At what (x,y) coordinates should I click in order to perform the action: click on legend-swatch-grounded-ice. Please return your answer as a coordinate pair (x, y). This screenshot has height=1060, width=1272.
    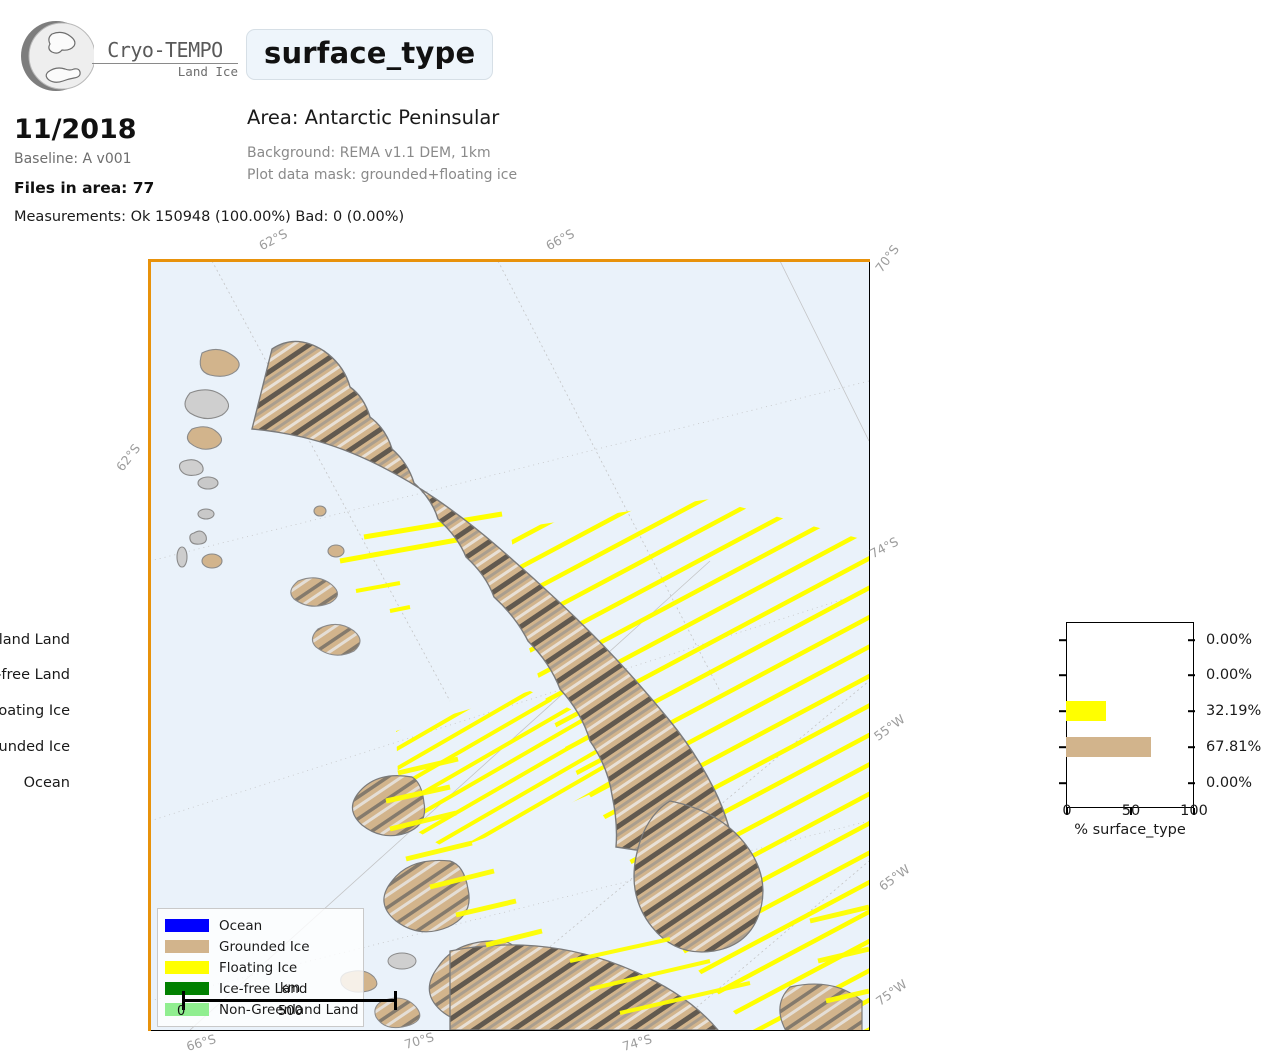
    Looking at the image, I should click on (187, 946).